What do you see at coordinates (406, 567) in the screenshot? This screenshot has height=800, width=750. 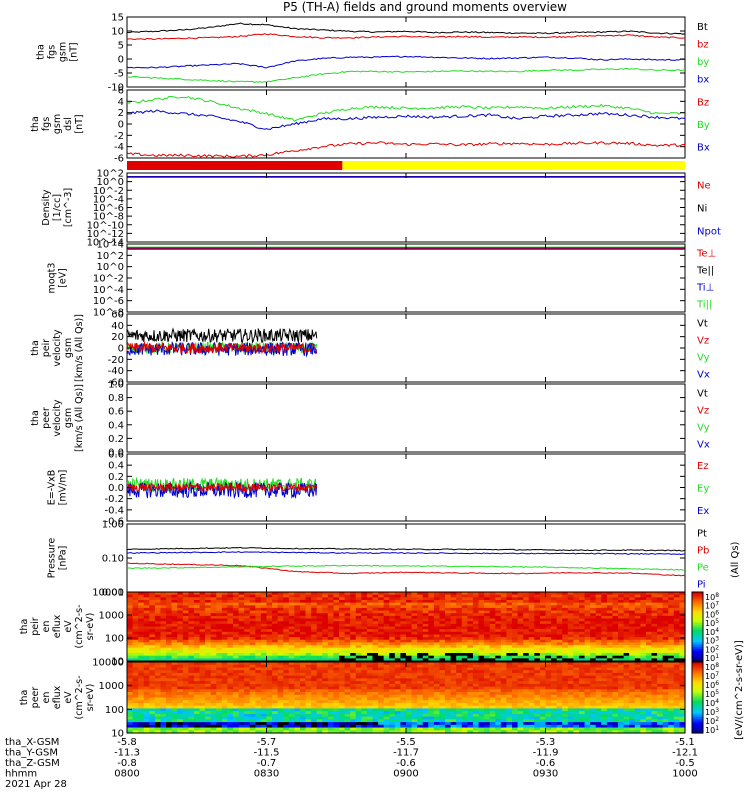 I see `pressure-series-Pe` at bounding box center [406, 567].